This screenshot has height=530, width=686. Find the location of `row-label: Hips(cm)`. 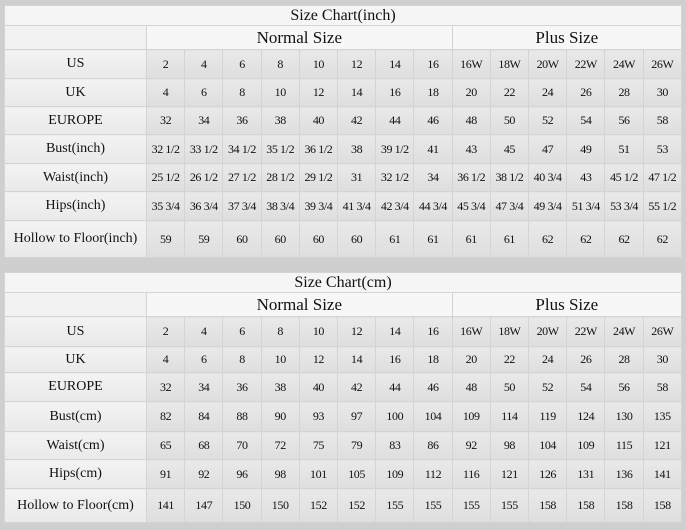

row-label: Hips(cm) is located at coordinates (75, 474).